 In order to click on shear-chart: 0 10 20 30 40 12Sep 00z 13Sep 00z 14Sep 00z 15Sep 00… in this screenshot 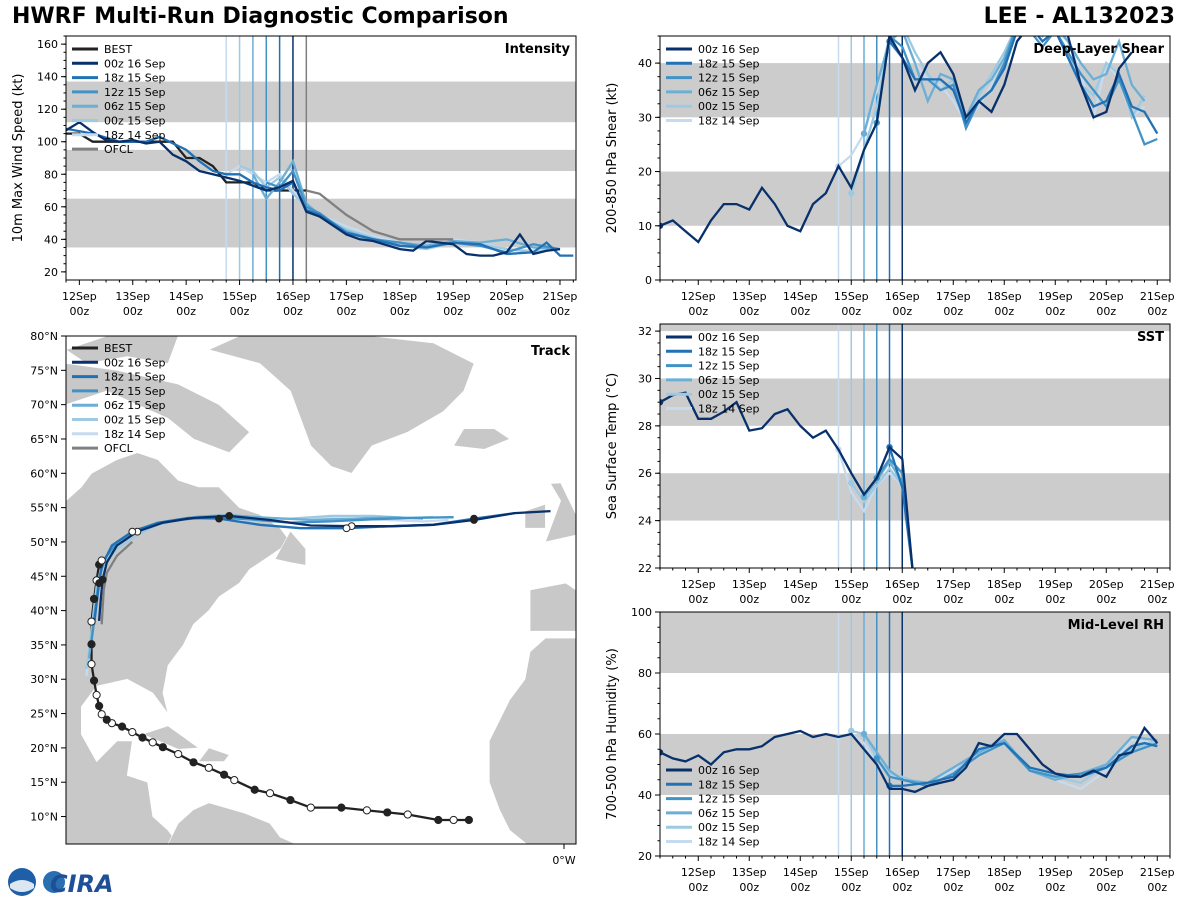, I will do `click(890, 176)`.